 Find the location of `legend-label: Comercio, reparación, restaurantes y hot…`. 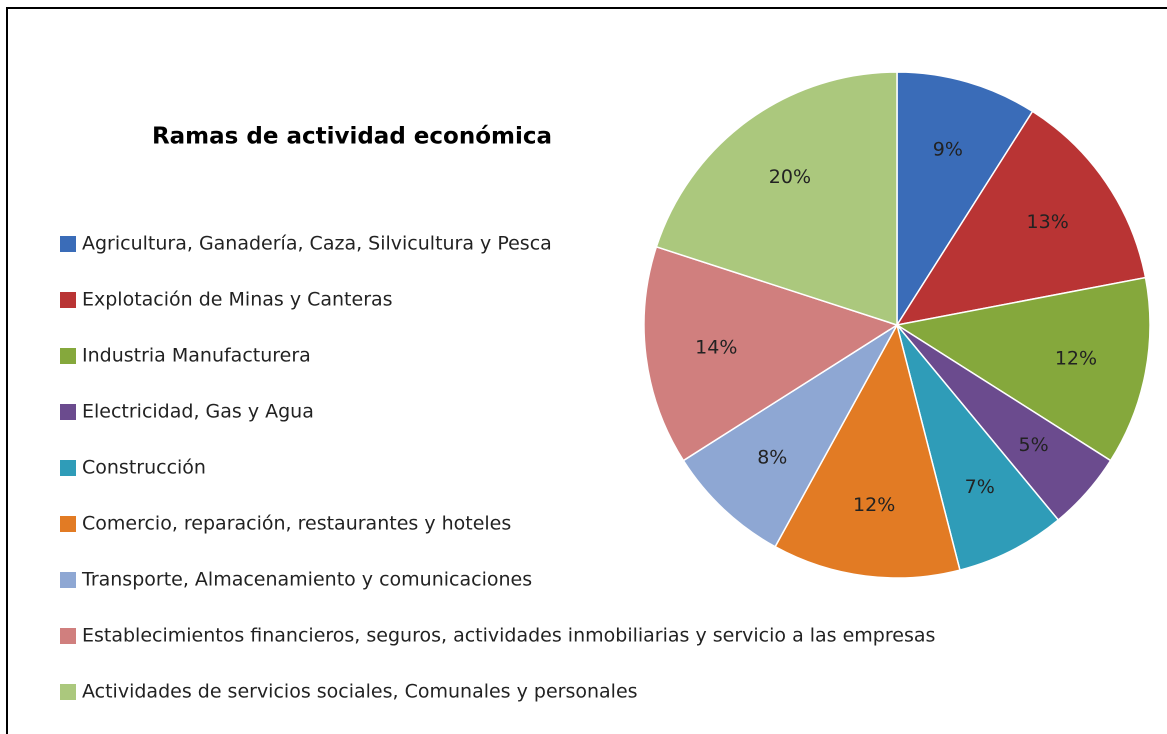

legend-label: Comercio, reparación, restaurantes y hot… is located at coordinates (296, 524).